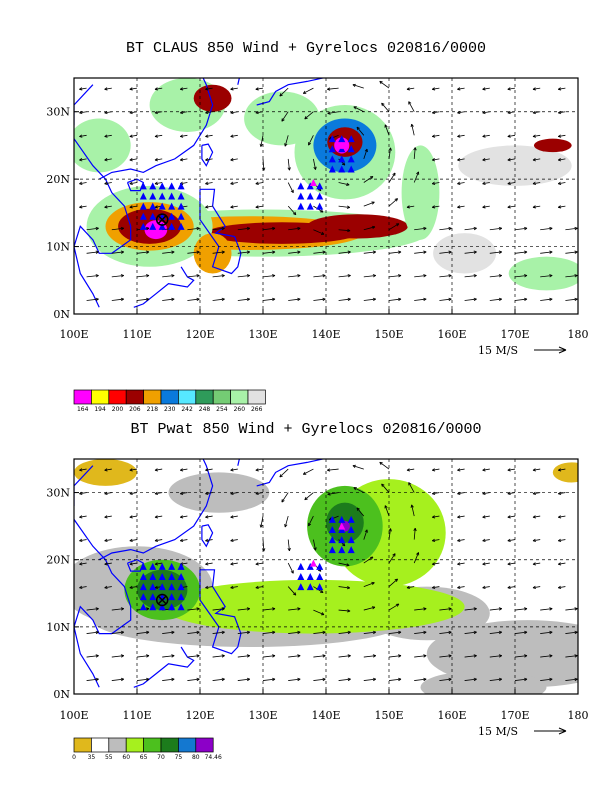  I want to click on lat-label: 20N, so click(58, 179).